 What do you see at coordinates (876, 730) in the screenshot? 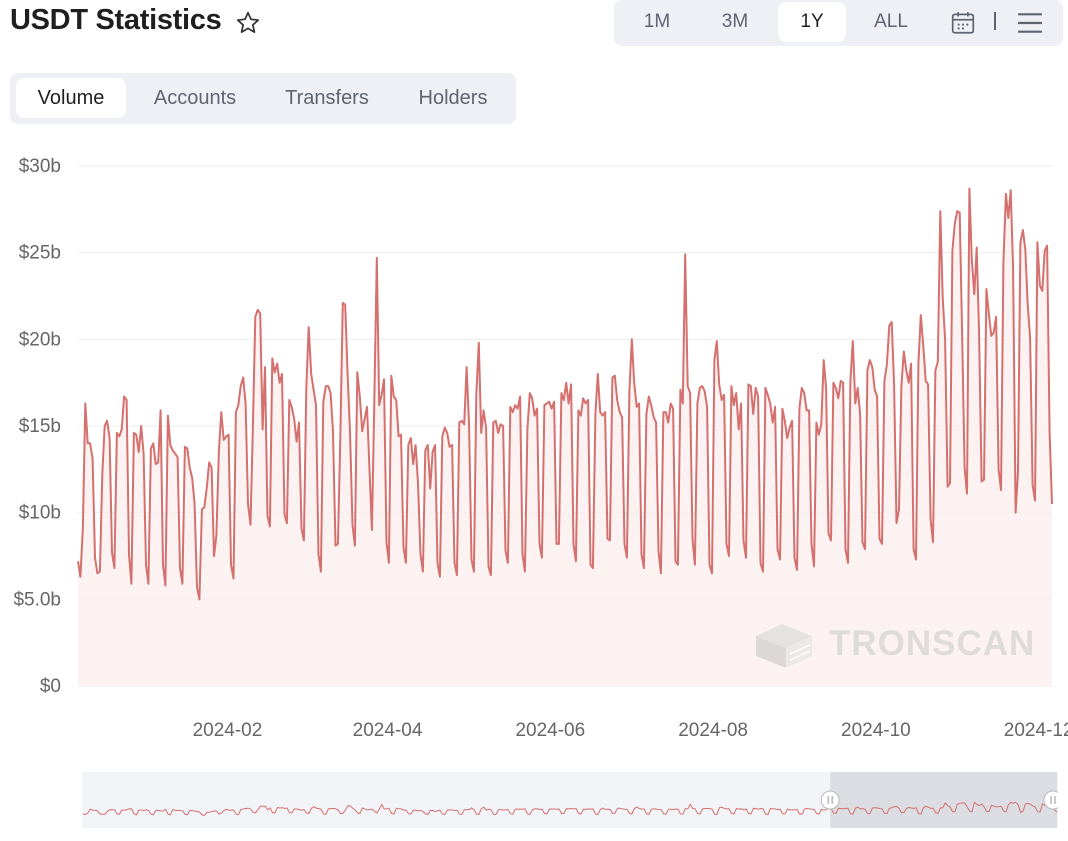
I see `x-tick-label: 2024-10` at bounding box center [876, 730].